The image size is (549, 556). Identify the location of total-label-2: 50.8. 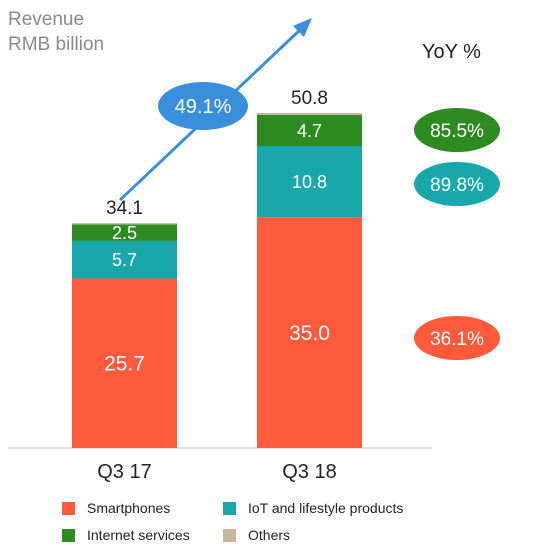
(309, 98).